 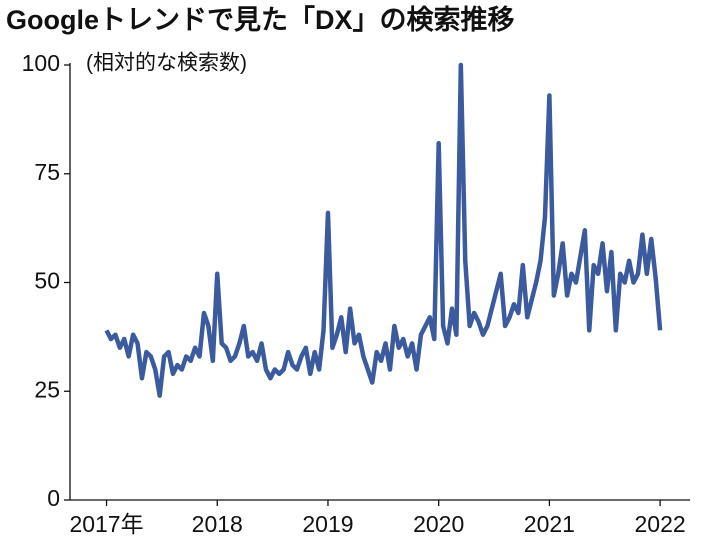 I want to click on chart-title: Googleトレンドで見た「DX」の検索推移, so click(x=260, y=19).